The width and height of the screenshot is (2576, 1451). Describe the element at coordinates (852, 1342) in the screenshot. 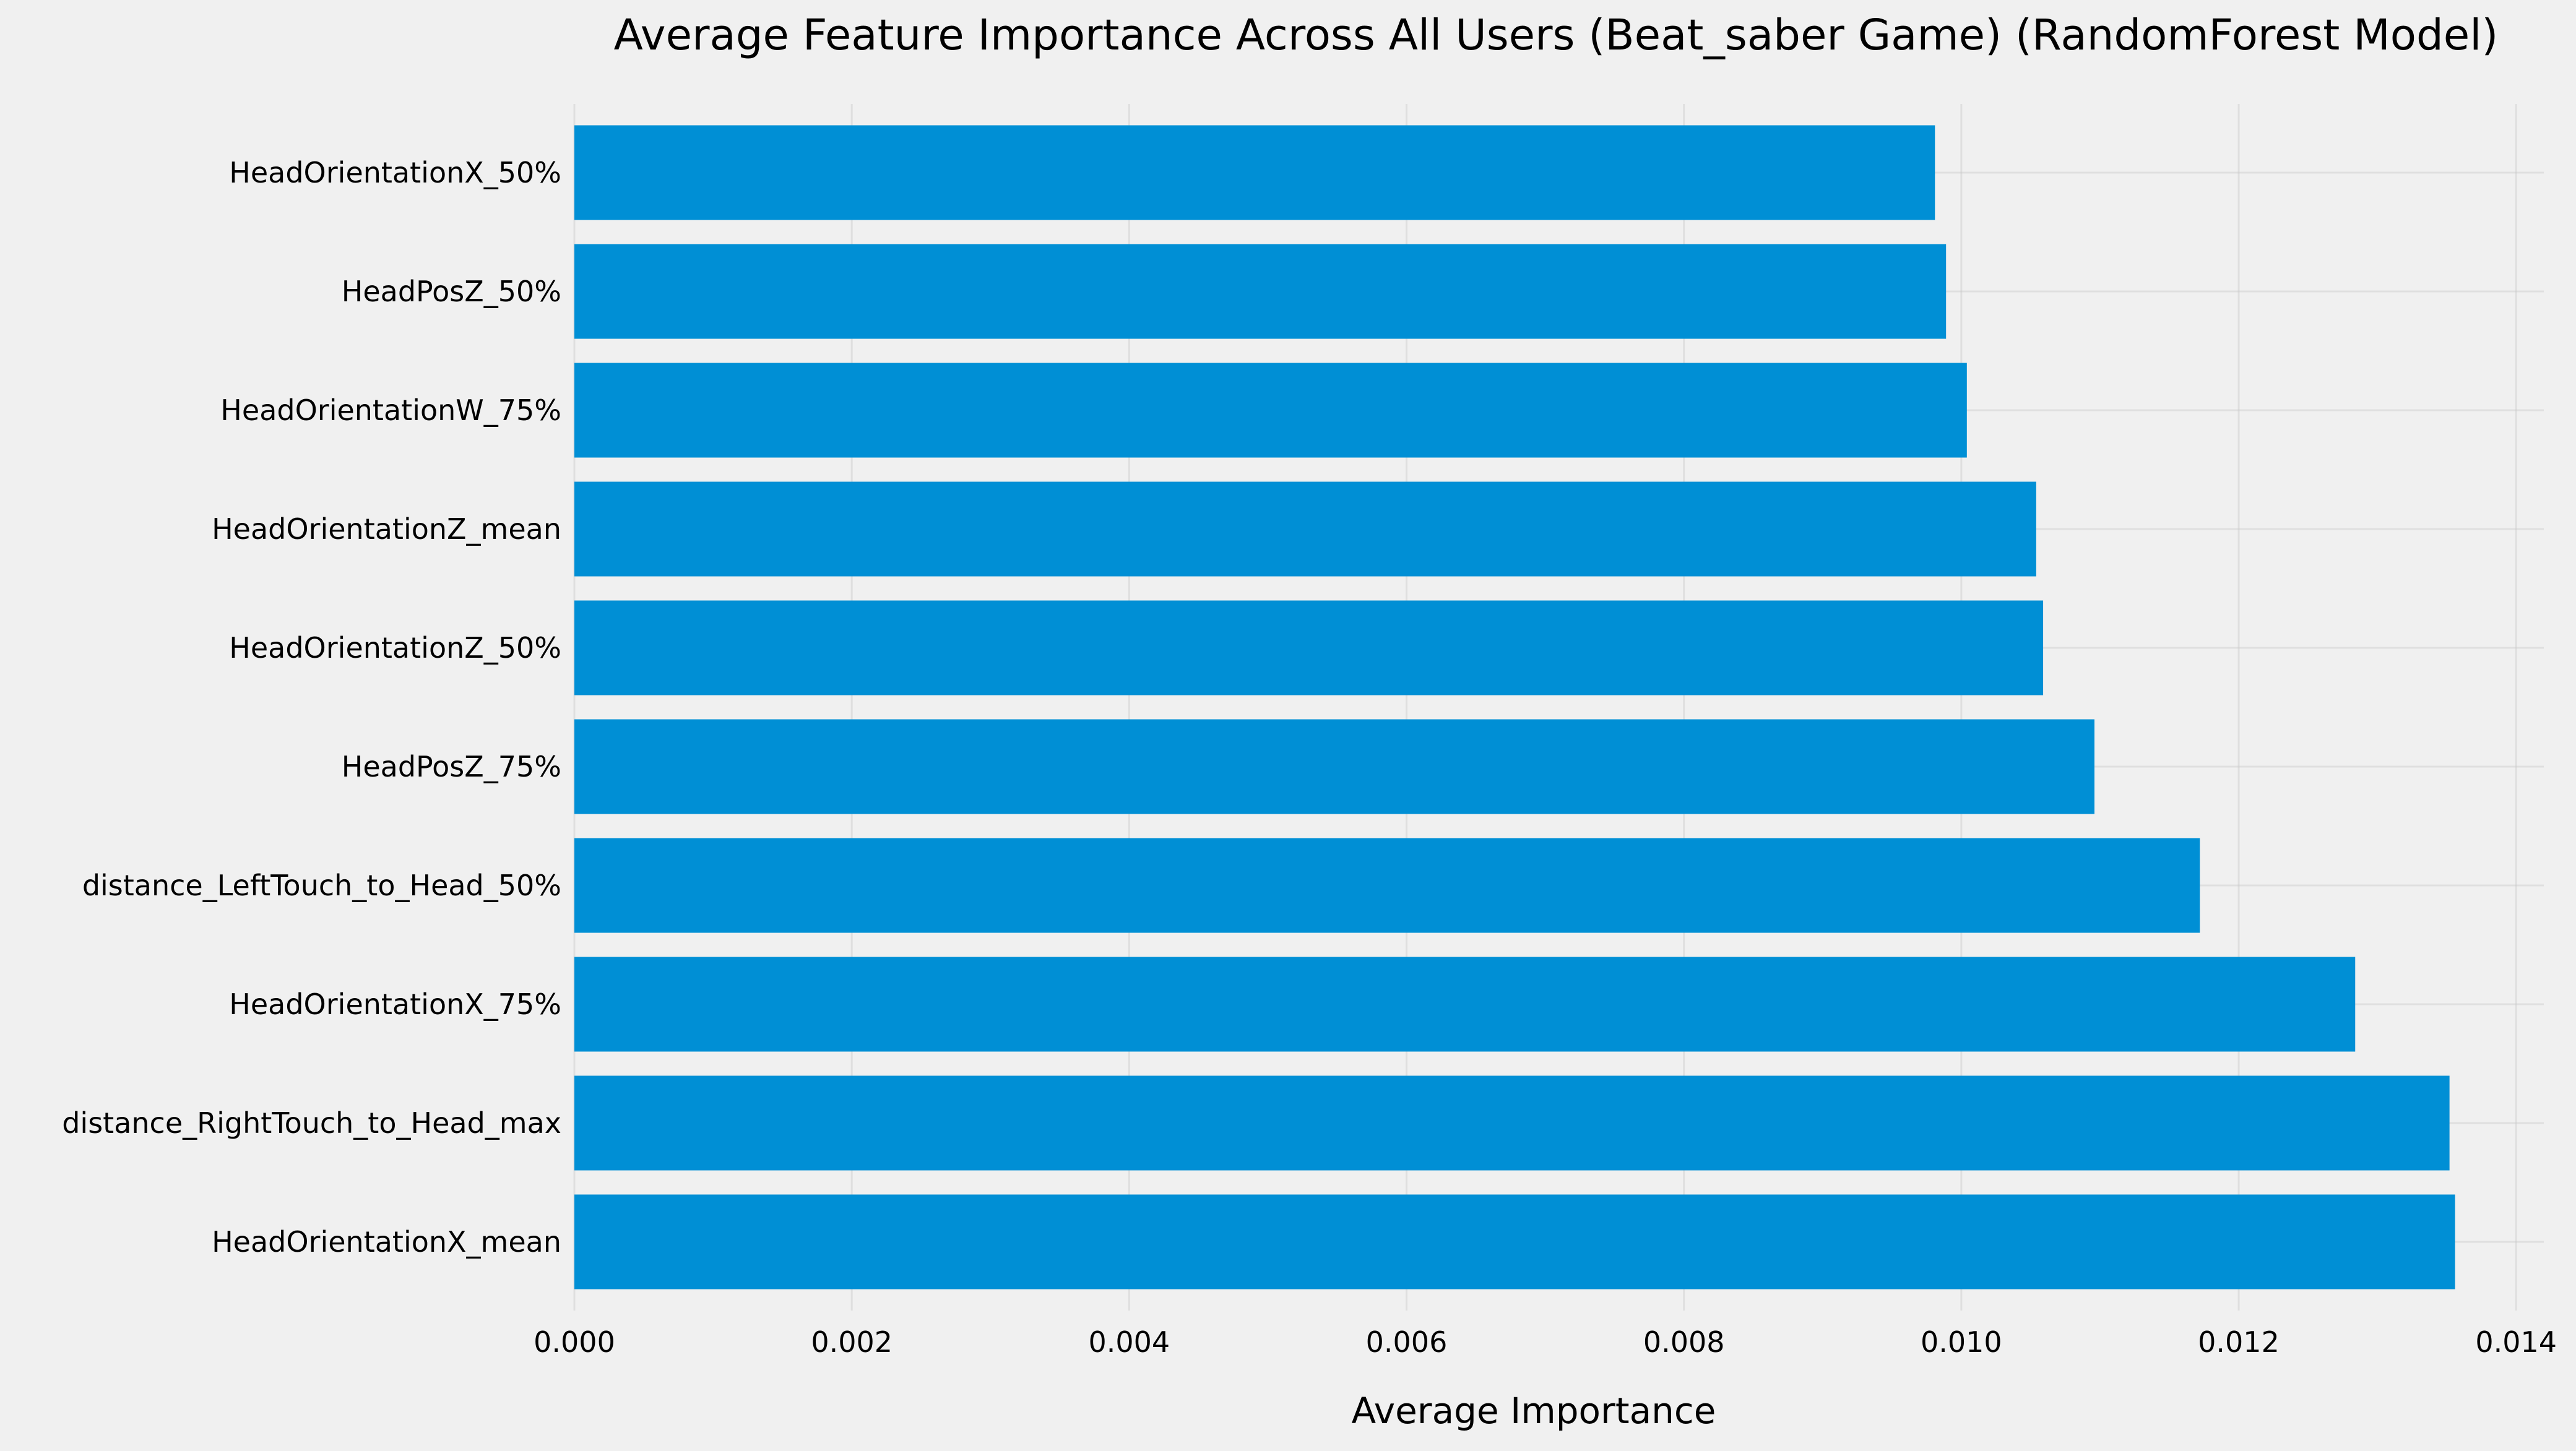

I see `x-tick-label: 0.002` at that location.